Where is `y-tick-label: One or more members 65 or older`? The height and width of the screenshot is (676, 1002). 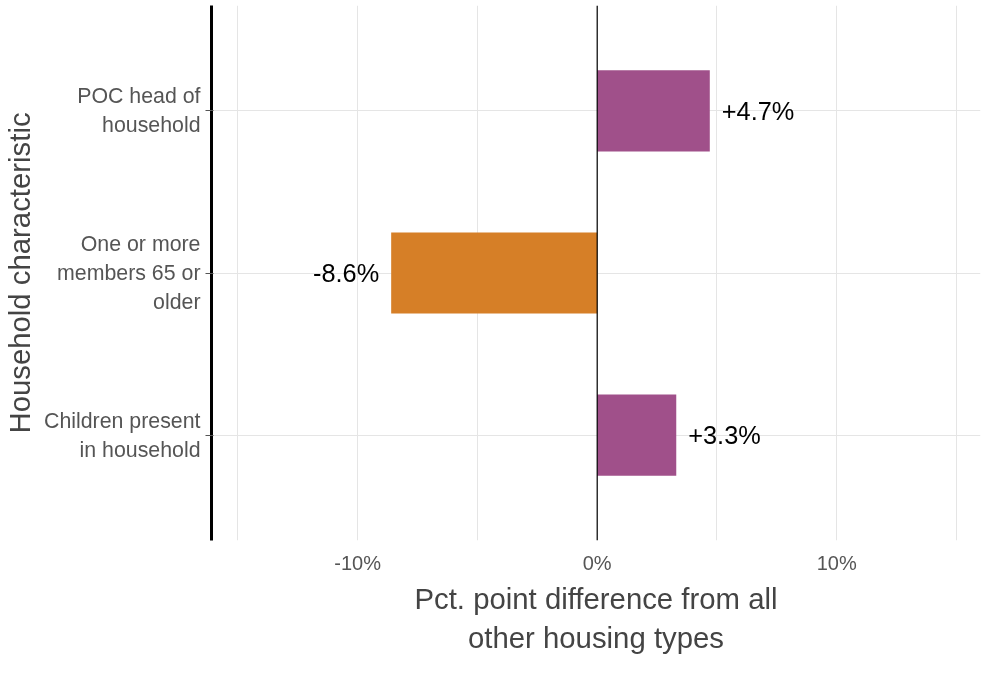 y-tick-label: One or more members 65 or older is located at coordinates (129, 273).